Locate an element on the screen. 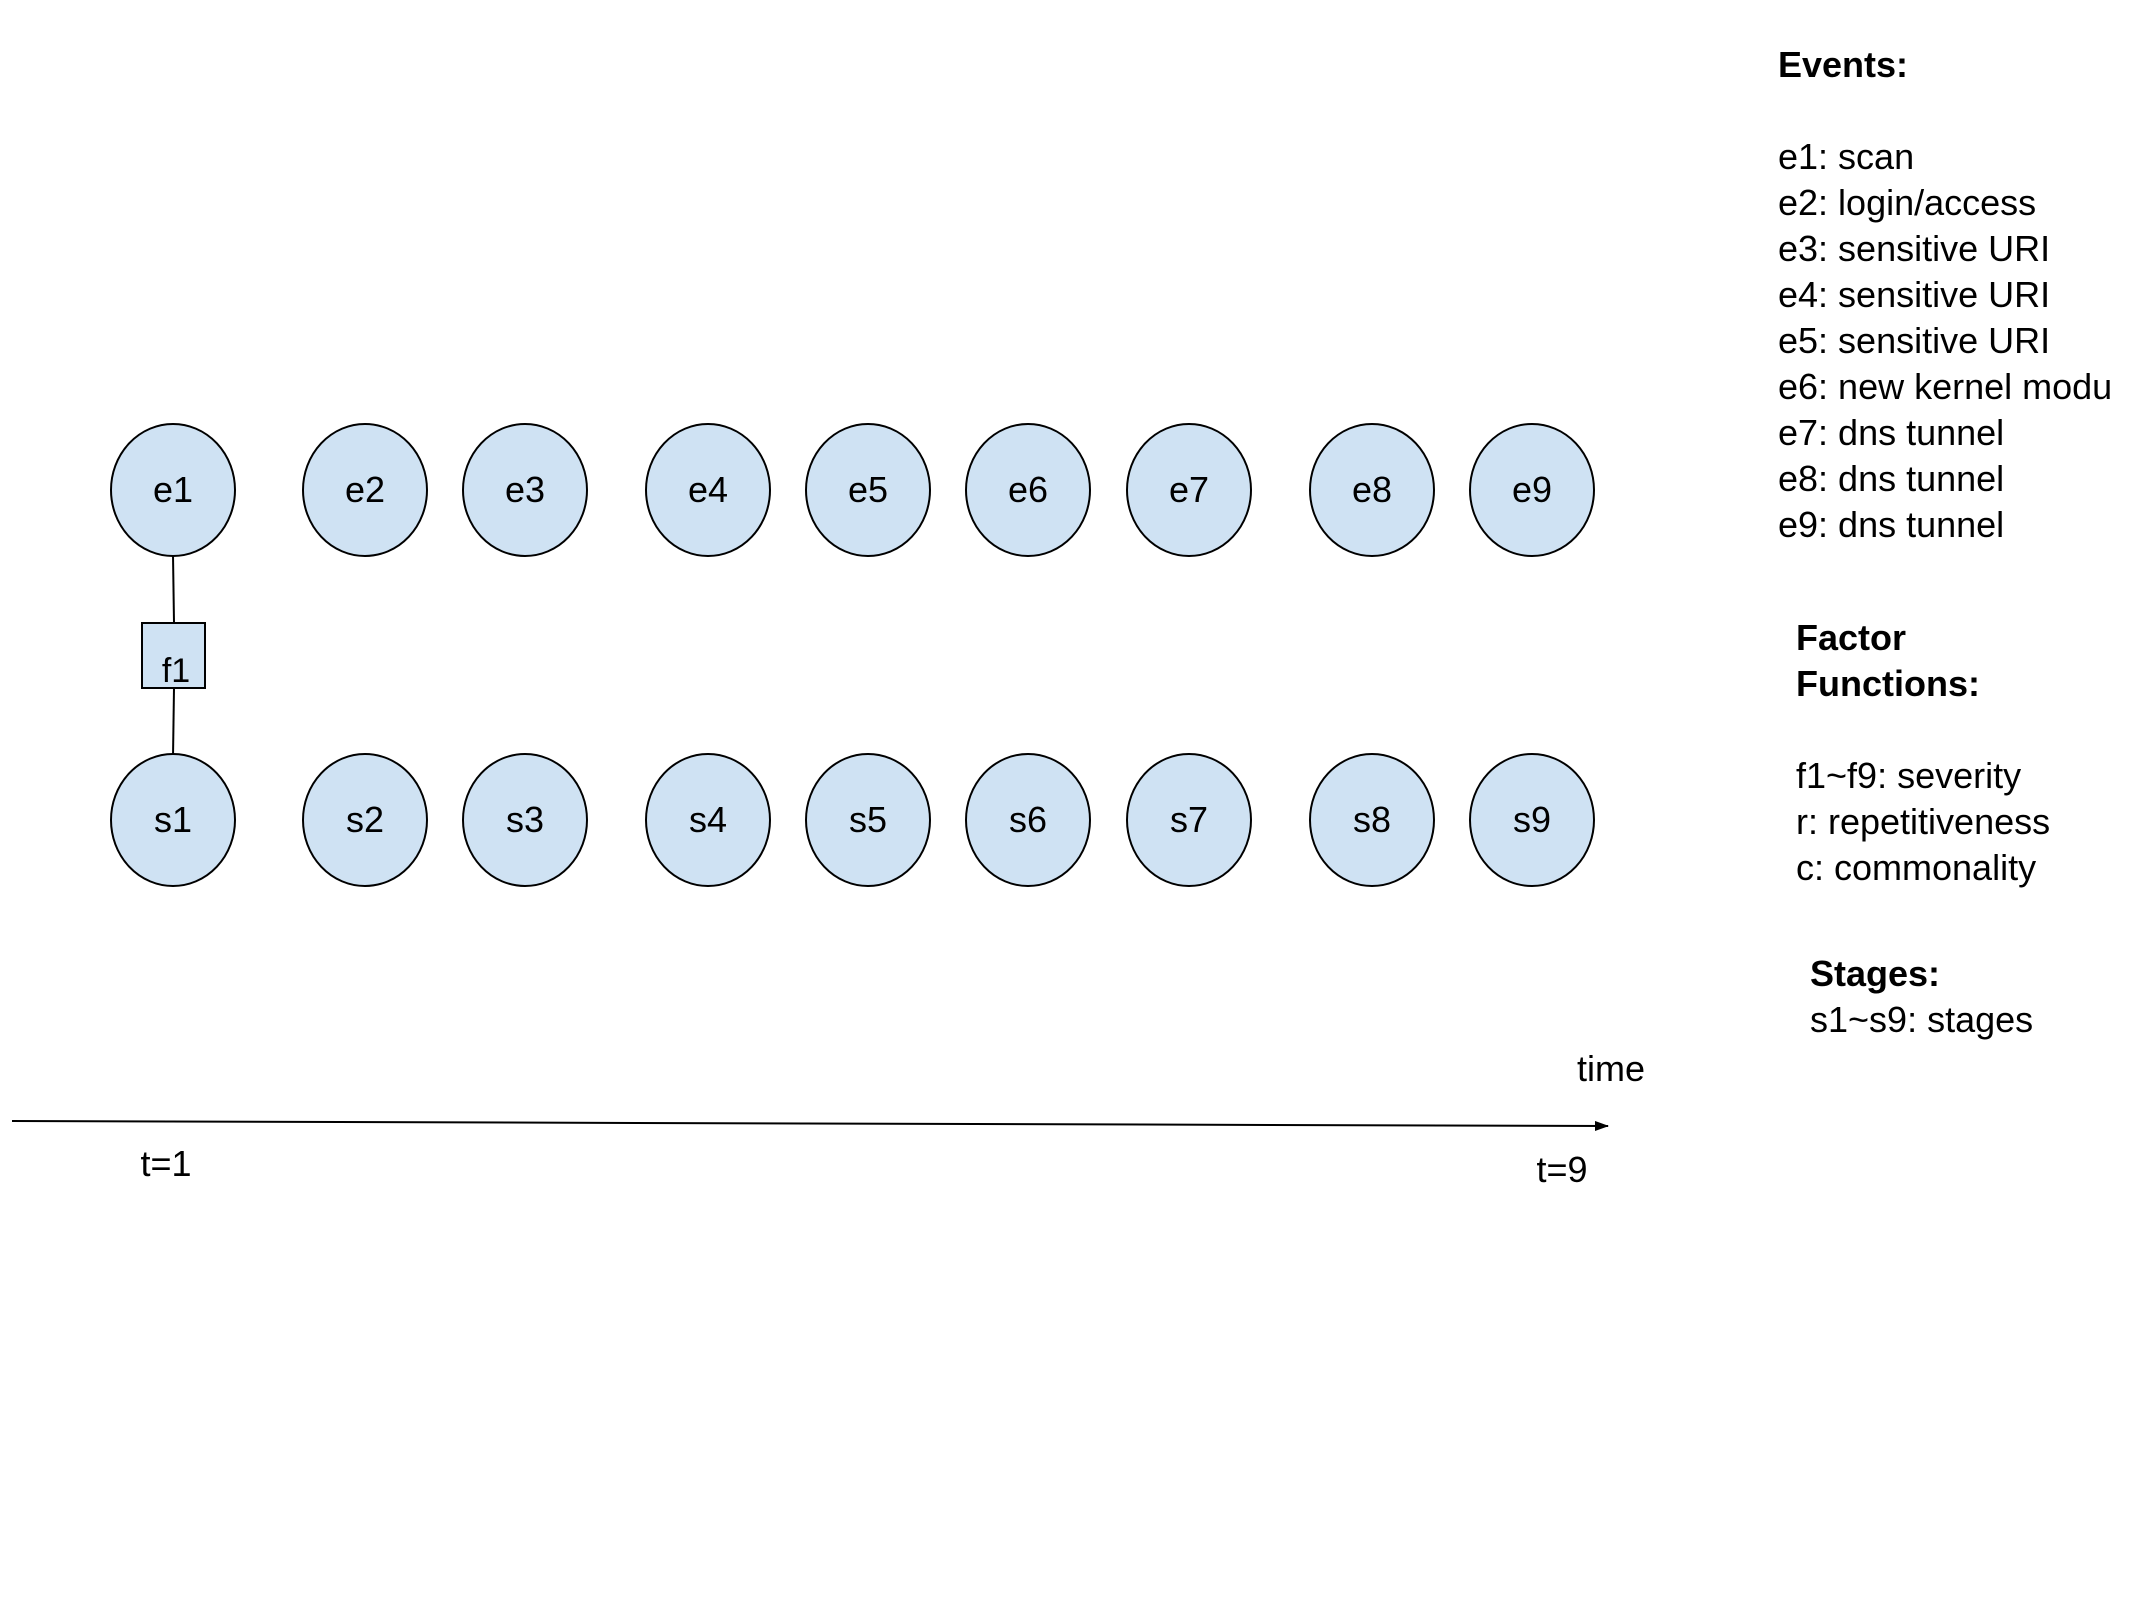 This screenshot has height=1600, width=2134. stage-node-s2: s2 is located at coordinates (365, 820).